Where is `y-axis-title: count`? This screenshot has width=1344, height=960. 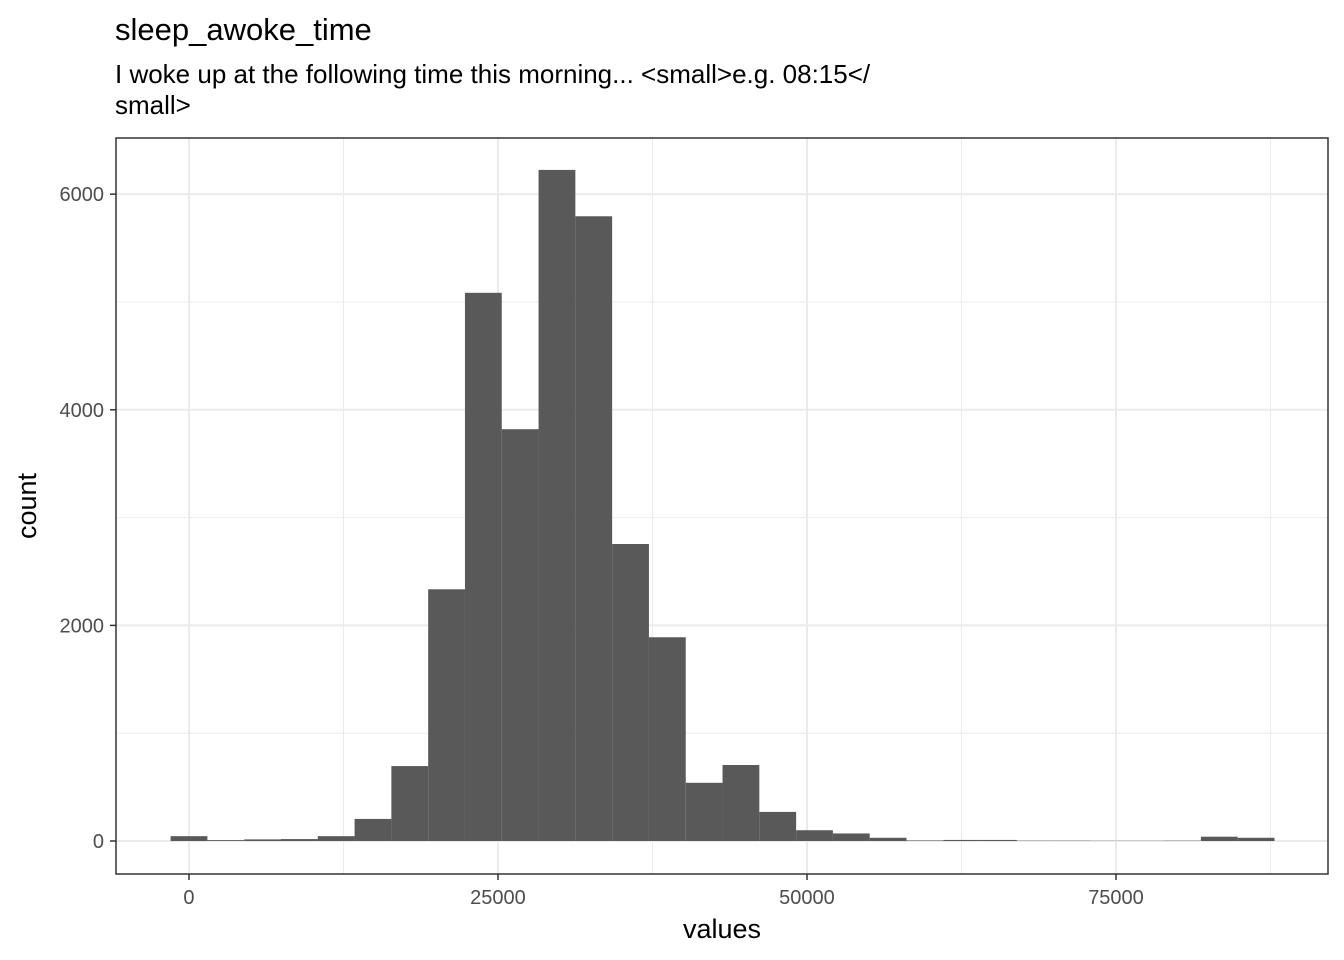
y-axis-title: count is located at coordinates (27, 505).